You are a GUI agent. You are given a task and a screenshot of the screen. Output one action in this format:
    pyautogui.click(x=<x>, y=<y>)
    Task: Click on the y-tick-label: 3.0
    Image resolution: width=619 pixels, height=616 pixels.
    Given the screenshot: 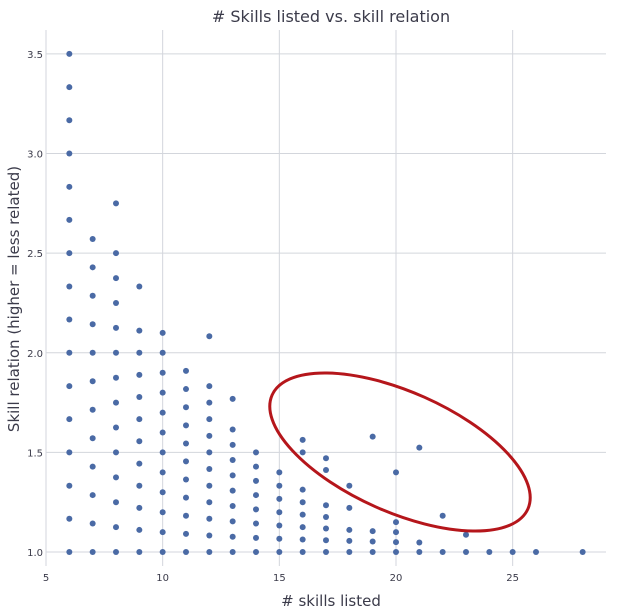 What is the action you would take?
    pyautogui.click(x=35, y=155)
    